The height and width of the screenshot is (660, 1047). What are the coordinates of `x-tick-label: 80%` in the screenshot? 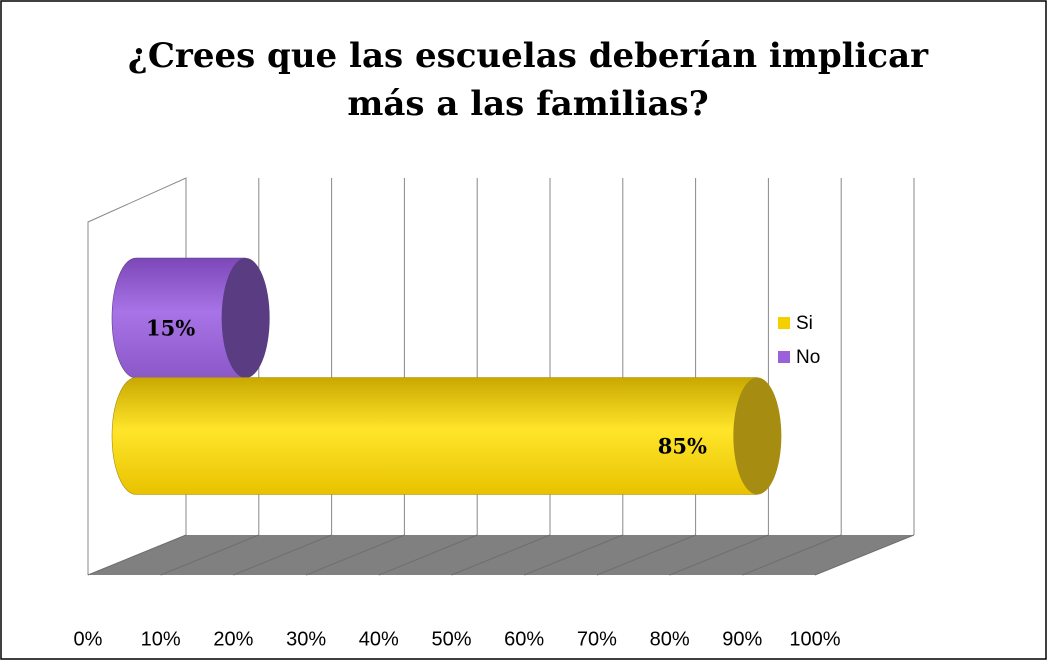 It's located at (670, 639).